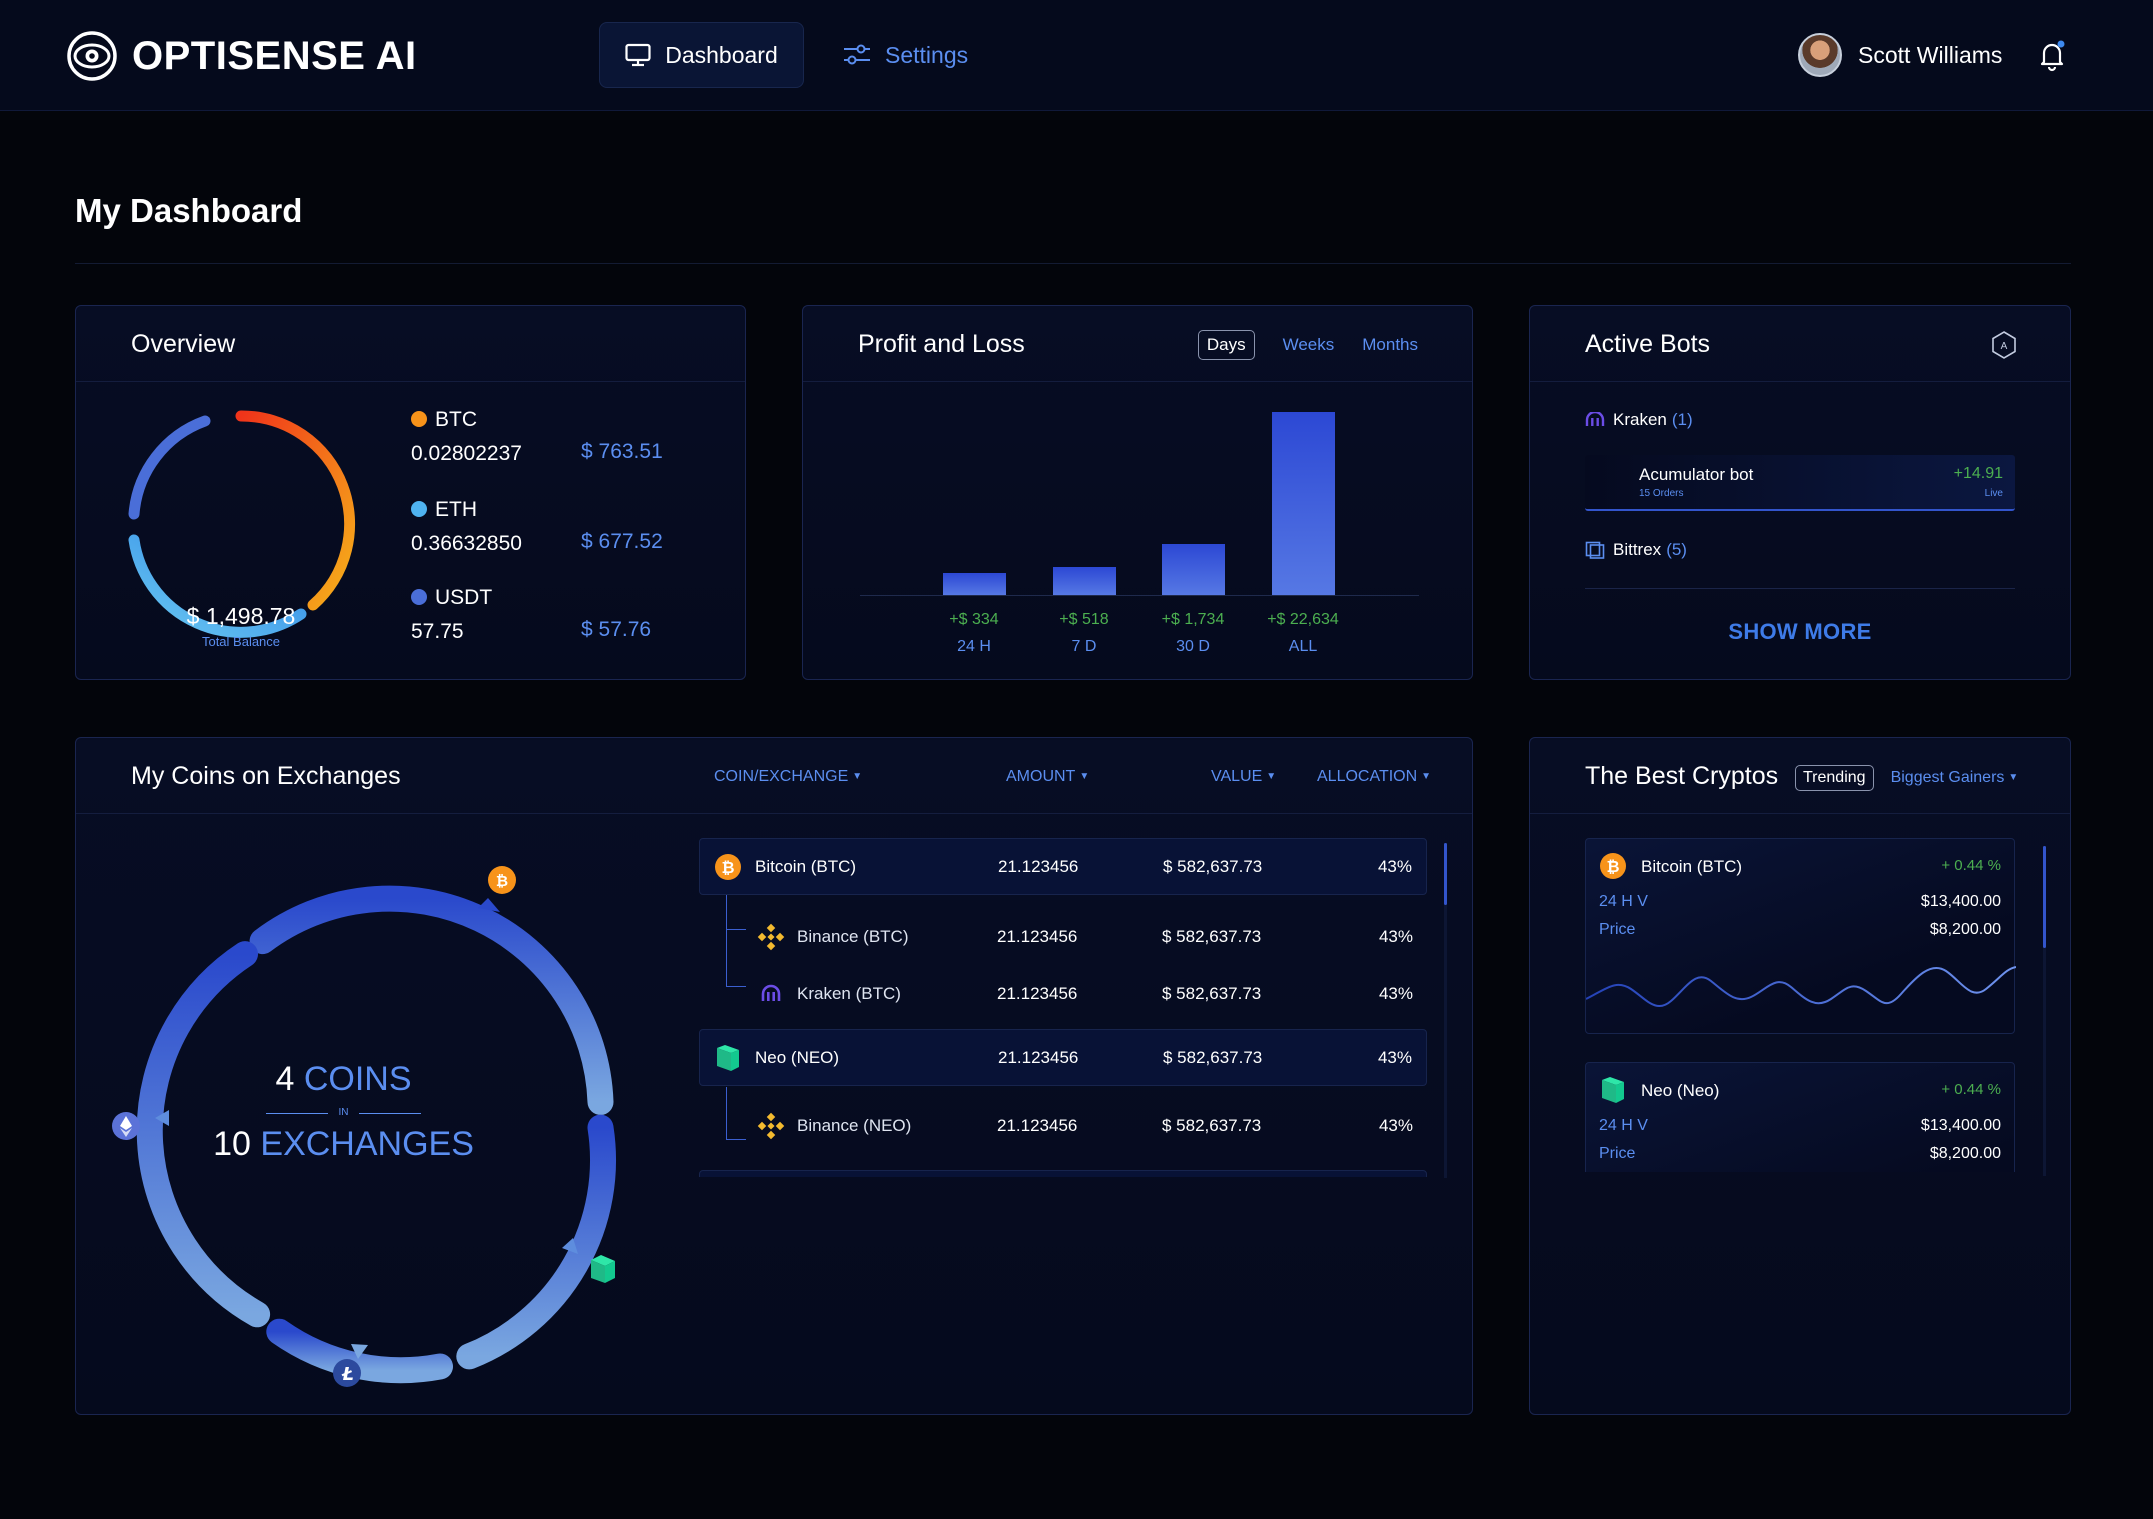 The height and width of the screenshot is (1519, 2153). I want to click on pl-bar-7d, so click(1084, 581).